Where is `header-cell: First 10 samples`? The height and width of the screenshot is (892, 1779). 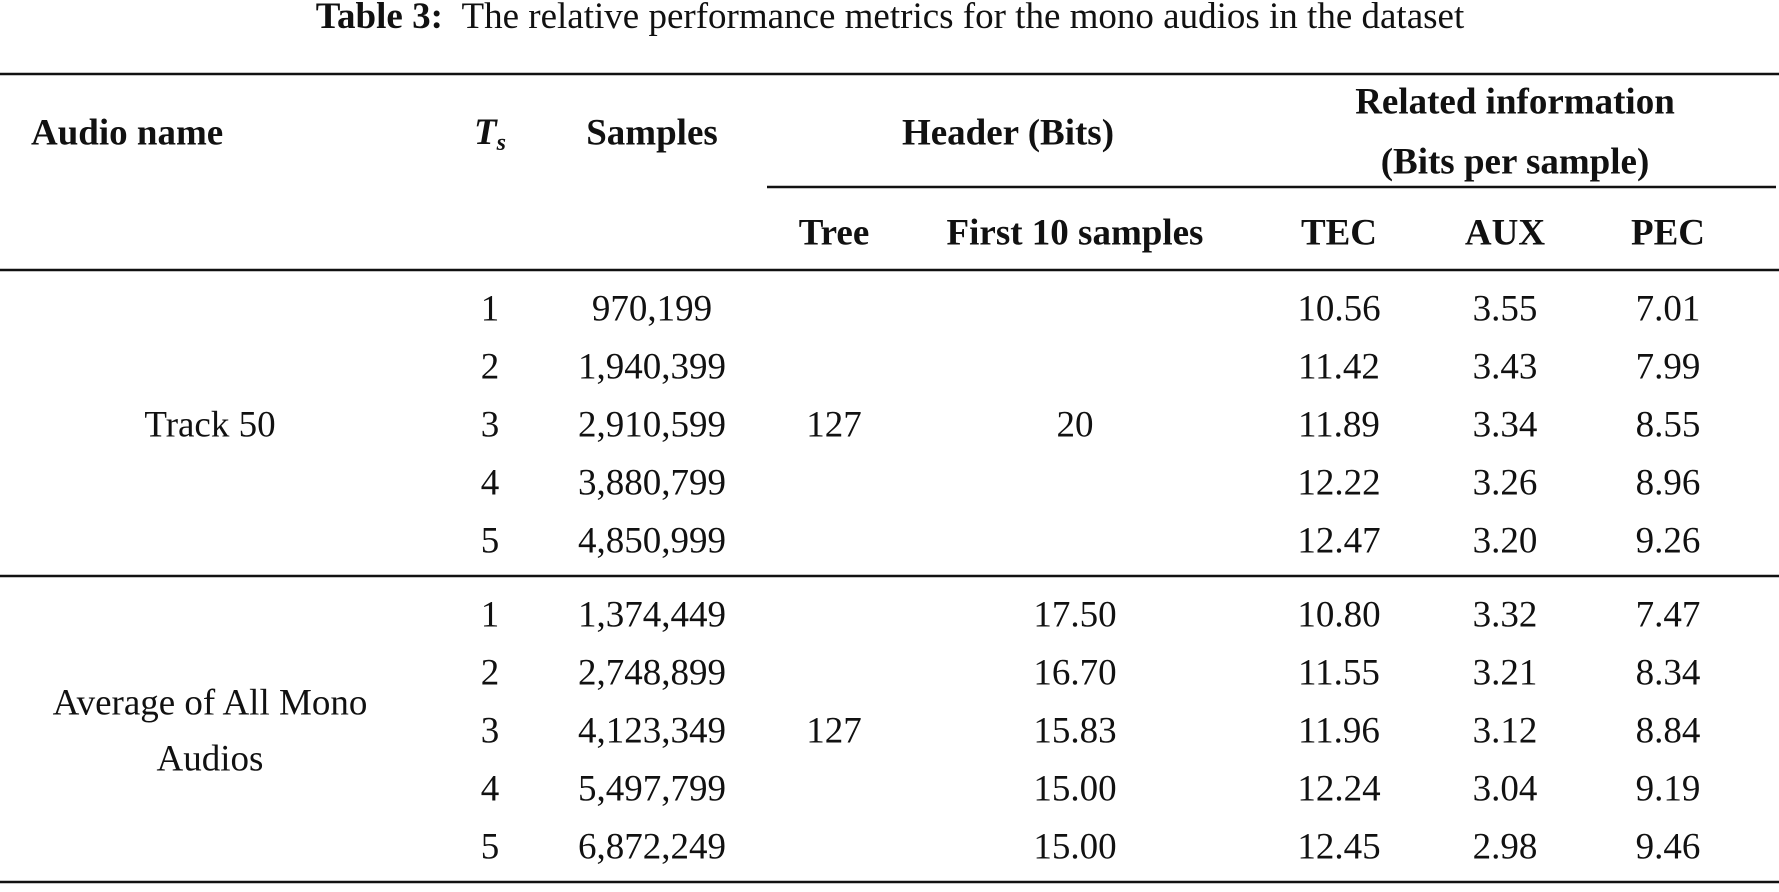 header-cell: First 10 samples is located at coordinates (1075, 232).